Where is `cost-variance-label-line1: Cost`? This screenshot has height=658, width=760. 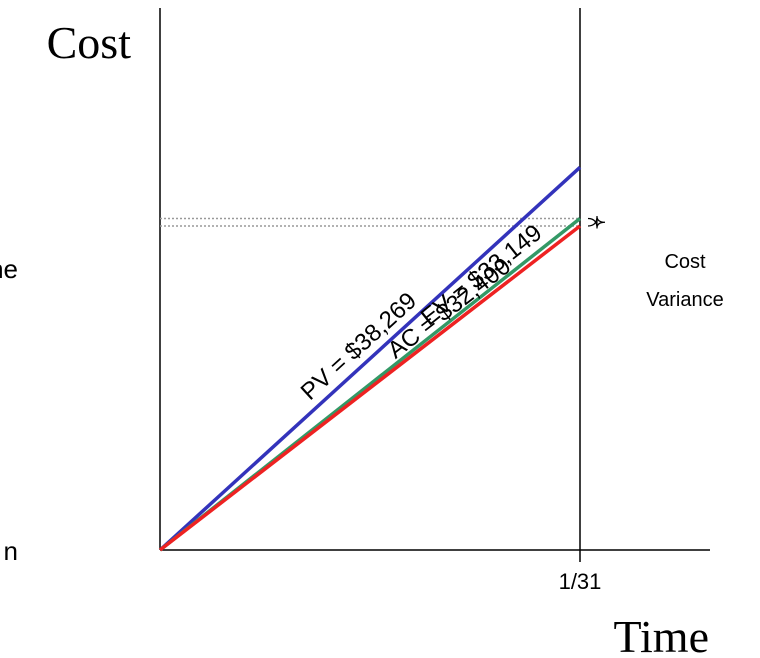
cost-variance-label-line1: Cost is located at coordinates (685, 262).